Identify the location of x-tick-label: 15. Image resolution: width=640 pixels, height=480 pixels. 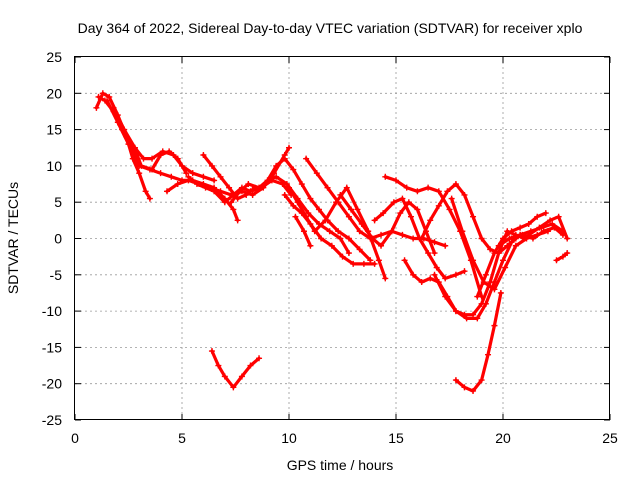
(396, 438).